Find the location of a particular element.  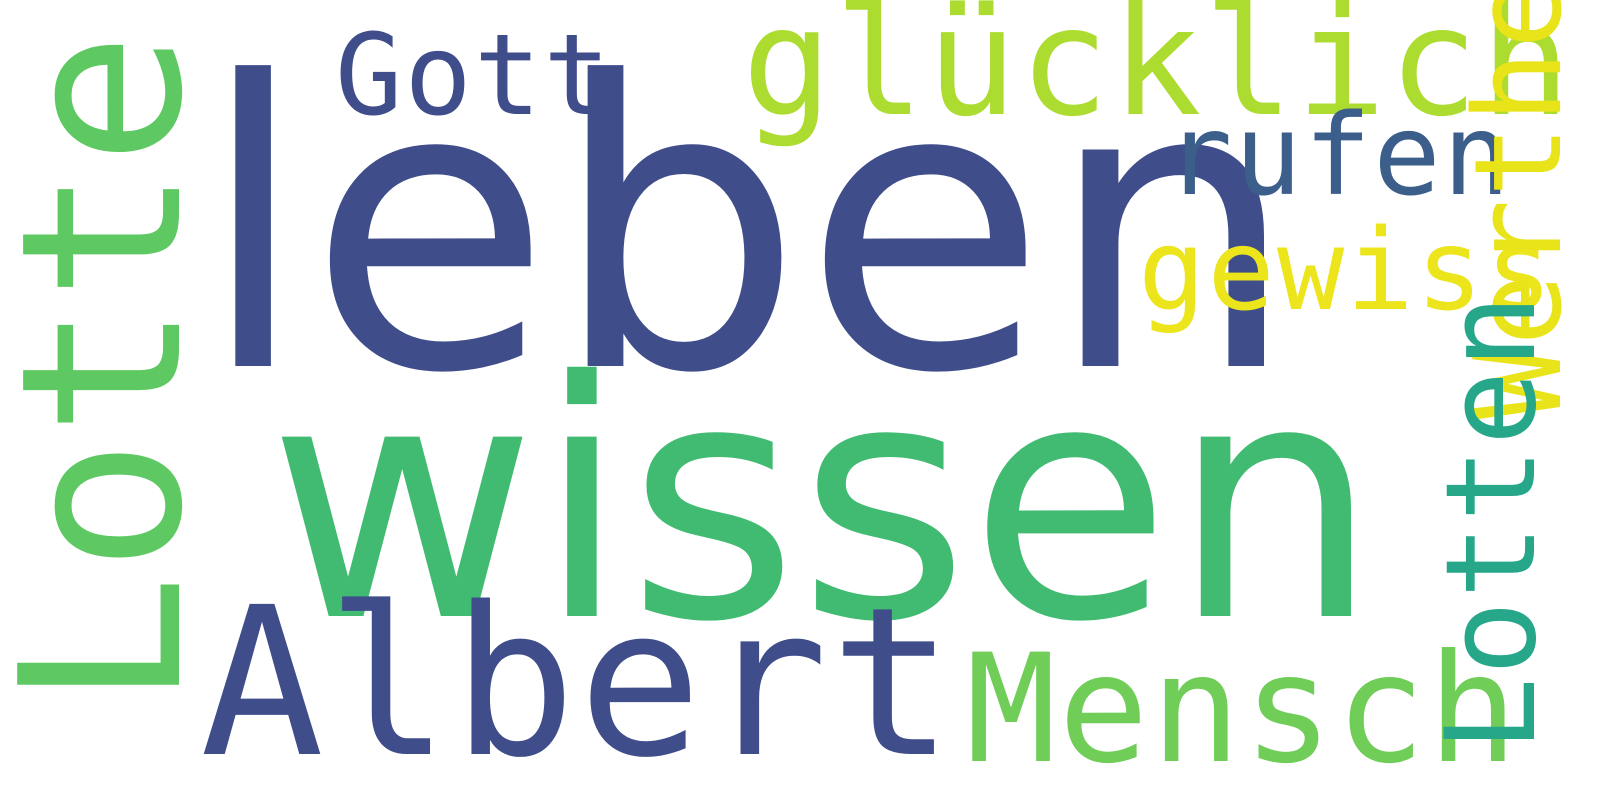

word-lotte: Lotte is located at coordinates (116, 368).